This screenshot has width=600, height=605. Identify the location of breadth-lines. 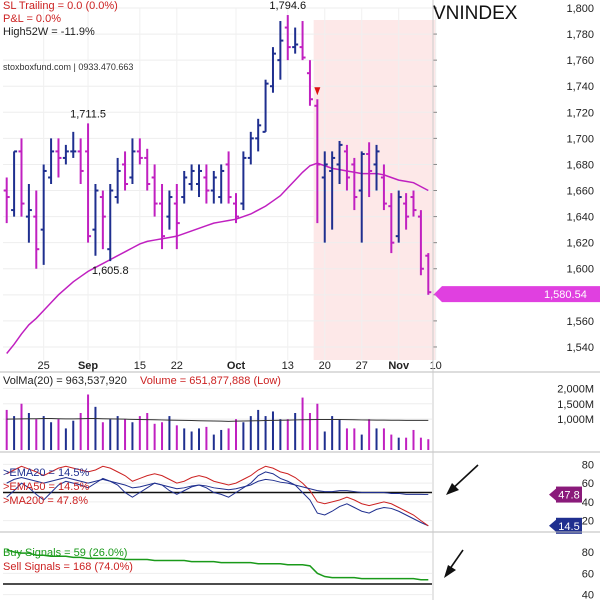
(217, 496).